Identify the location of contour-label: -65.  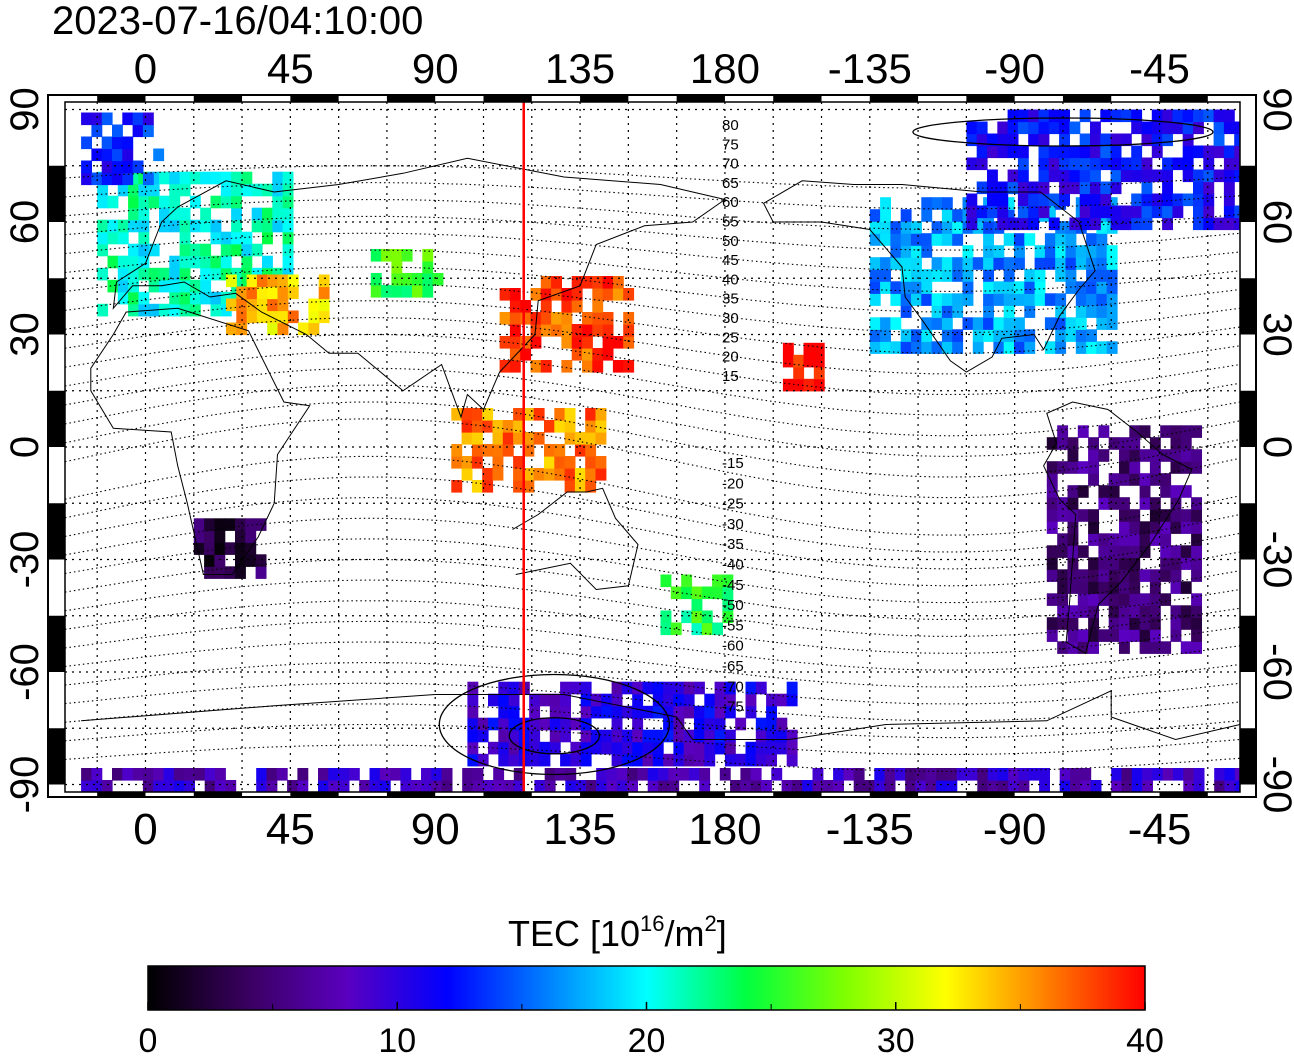
(733, 666).